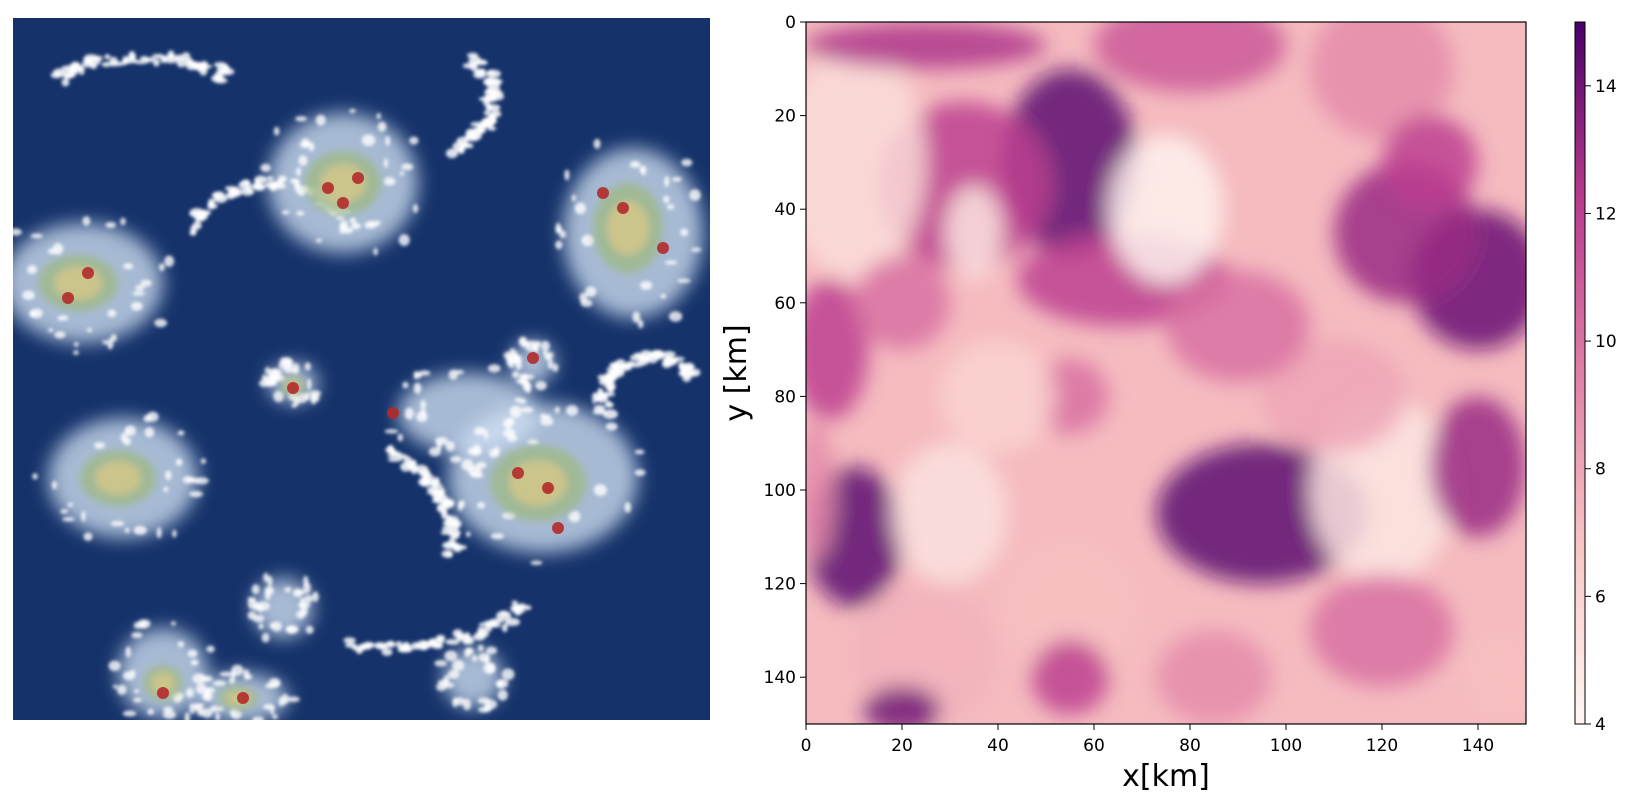 This screenshot has width=1630, height=796. What do you see at coordinates (1382, 746) in the screenshot?
I see `x-tick-label: 120` at bounding box center [1382, 746].